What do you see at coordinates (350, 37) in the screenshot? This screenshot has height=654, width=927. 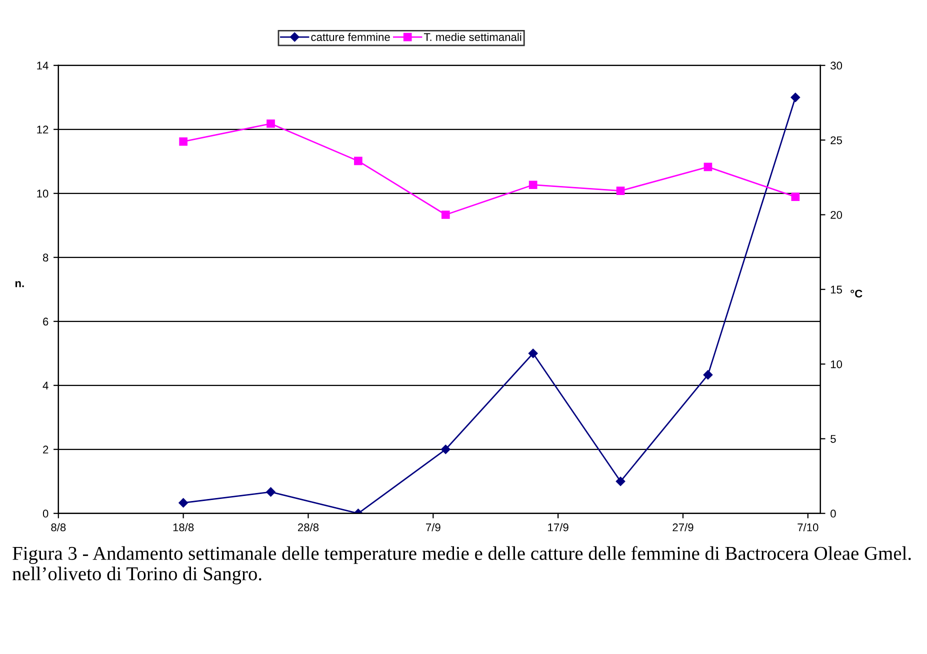 I see `legend-label: catture femmine` at bounding box center [350, 37].